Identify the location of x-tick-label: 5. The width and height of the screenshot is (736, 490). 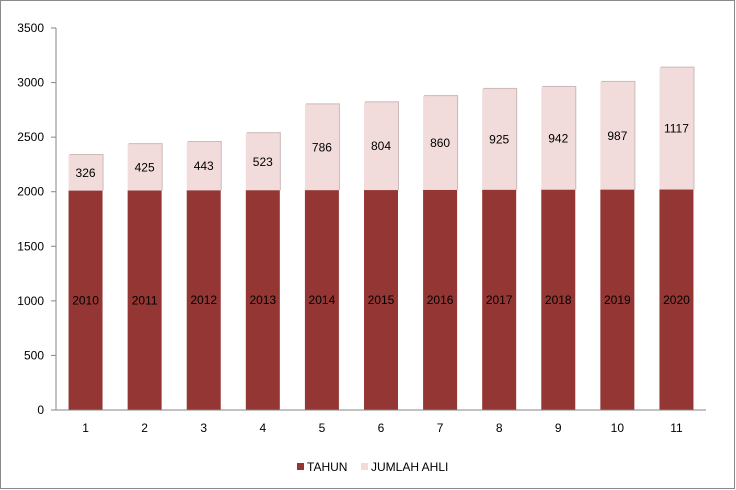
(322, 428).